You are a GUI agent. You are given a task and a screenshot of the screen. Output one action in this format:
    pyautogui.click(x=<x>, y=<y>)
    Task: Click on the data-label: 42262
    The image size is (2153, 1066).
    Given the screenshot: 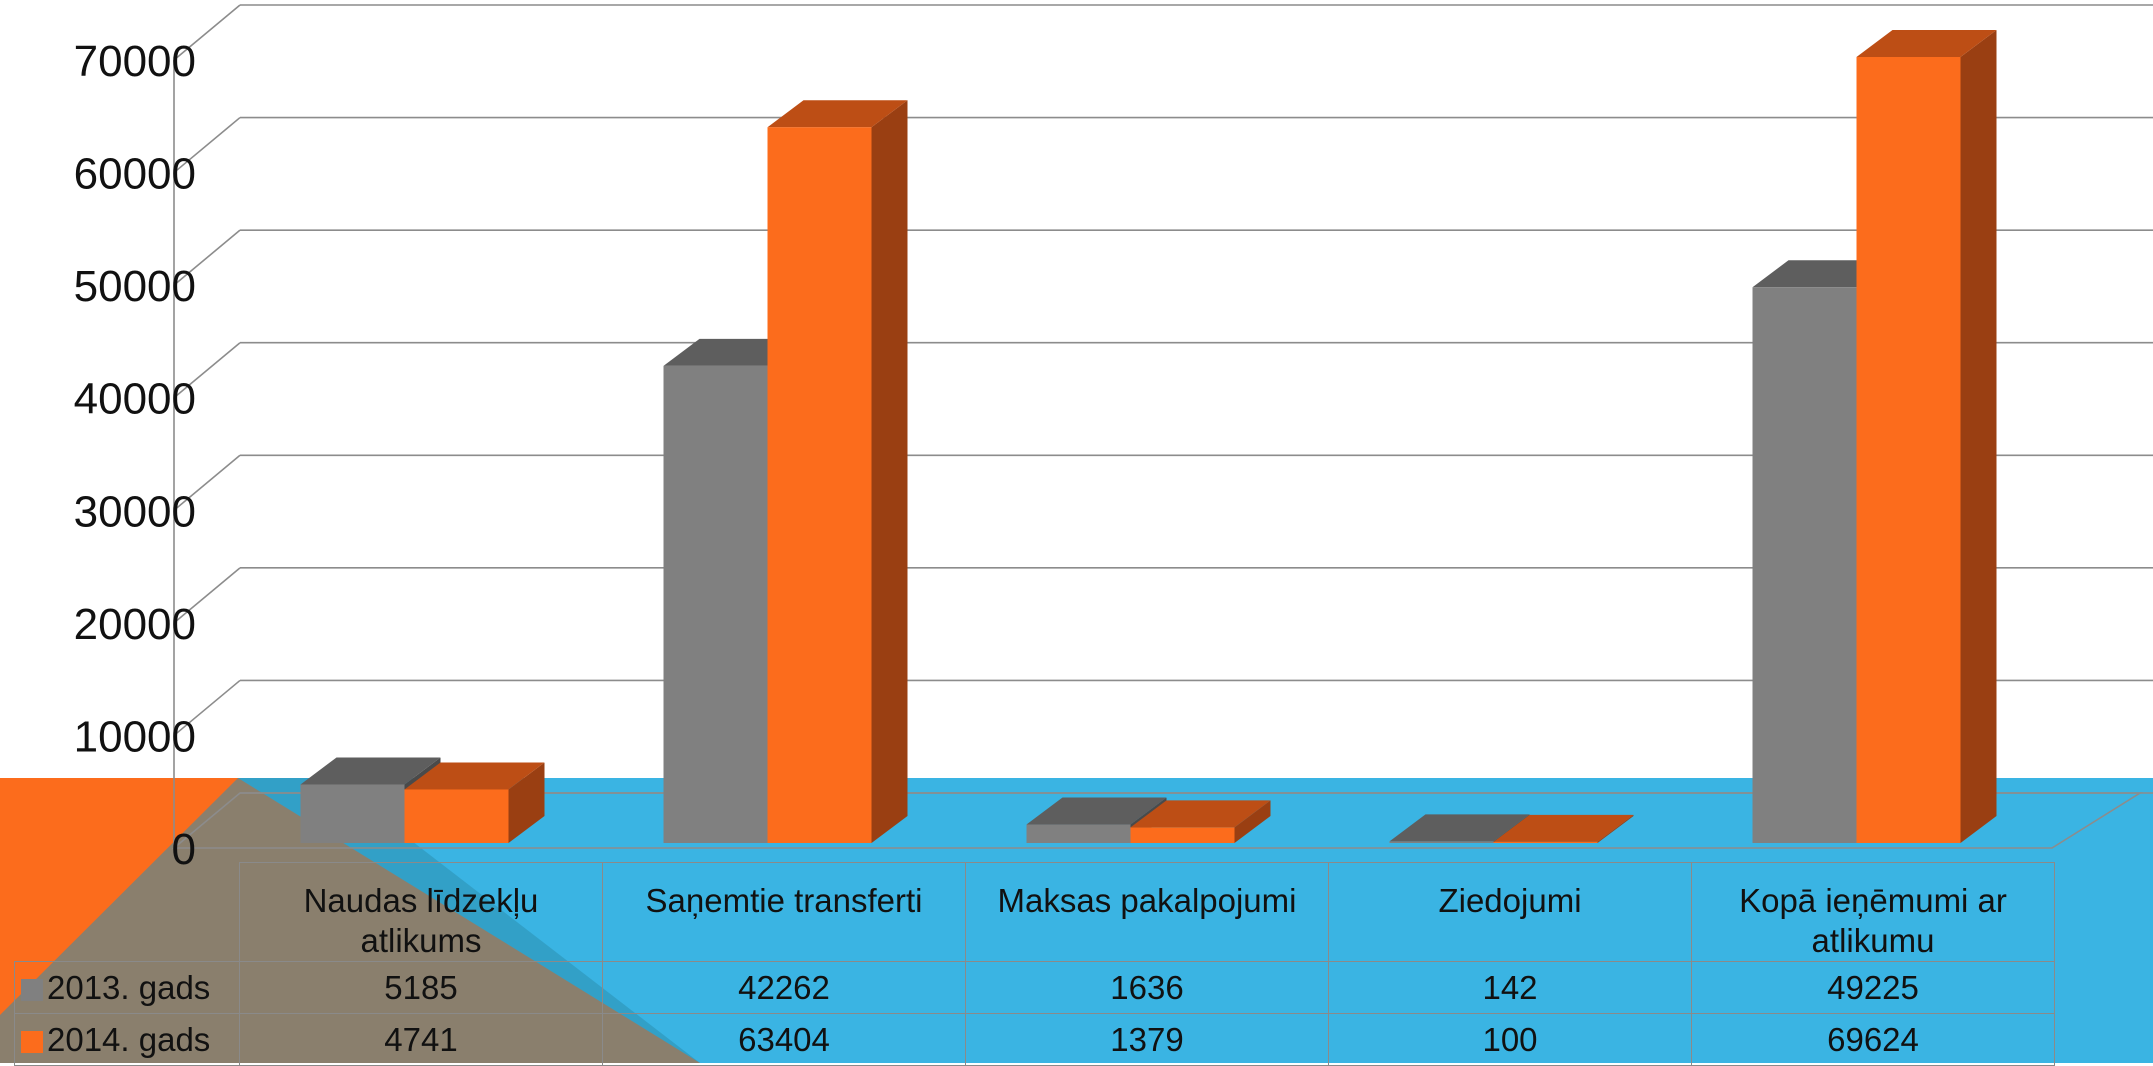 What is the action you would take?
    pyautogui.click(x=784, y=987)
    